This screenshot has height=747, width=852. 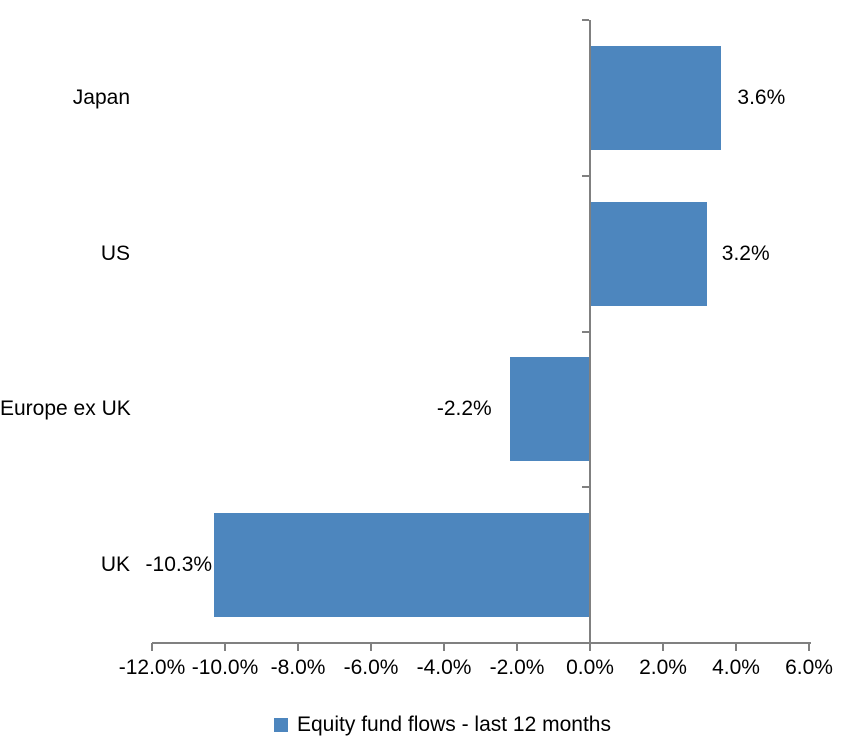 I want to click on x-axis-tick-label: 0.0%, so click(x=590, y=667).